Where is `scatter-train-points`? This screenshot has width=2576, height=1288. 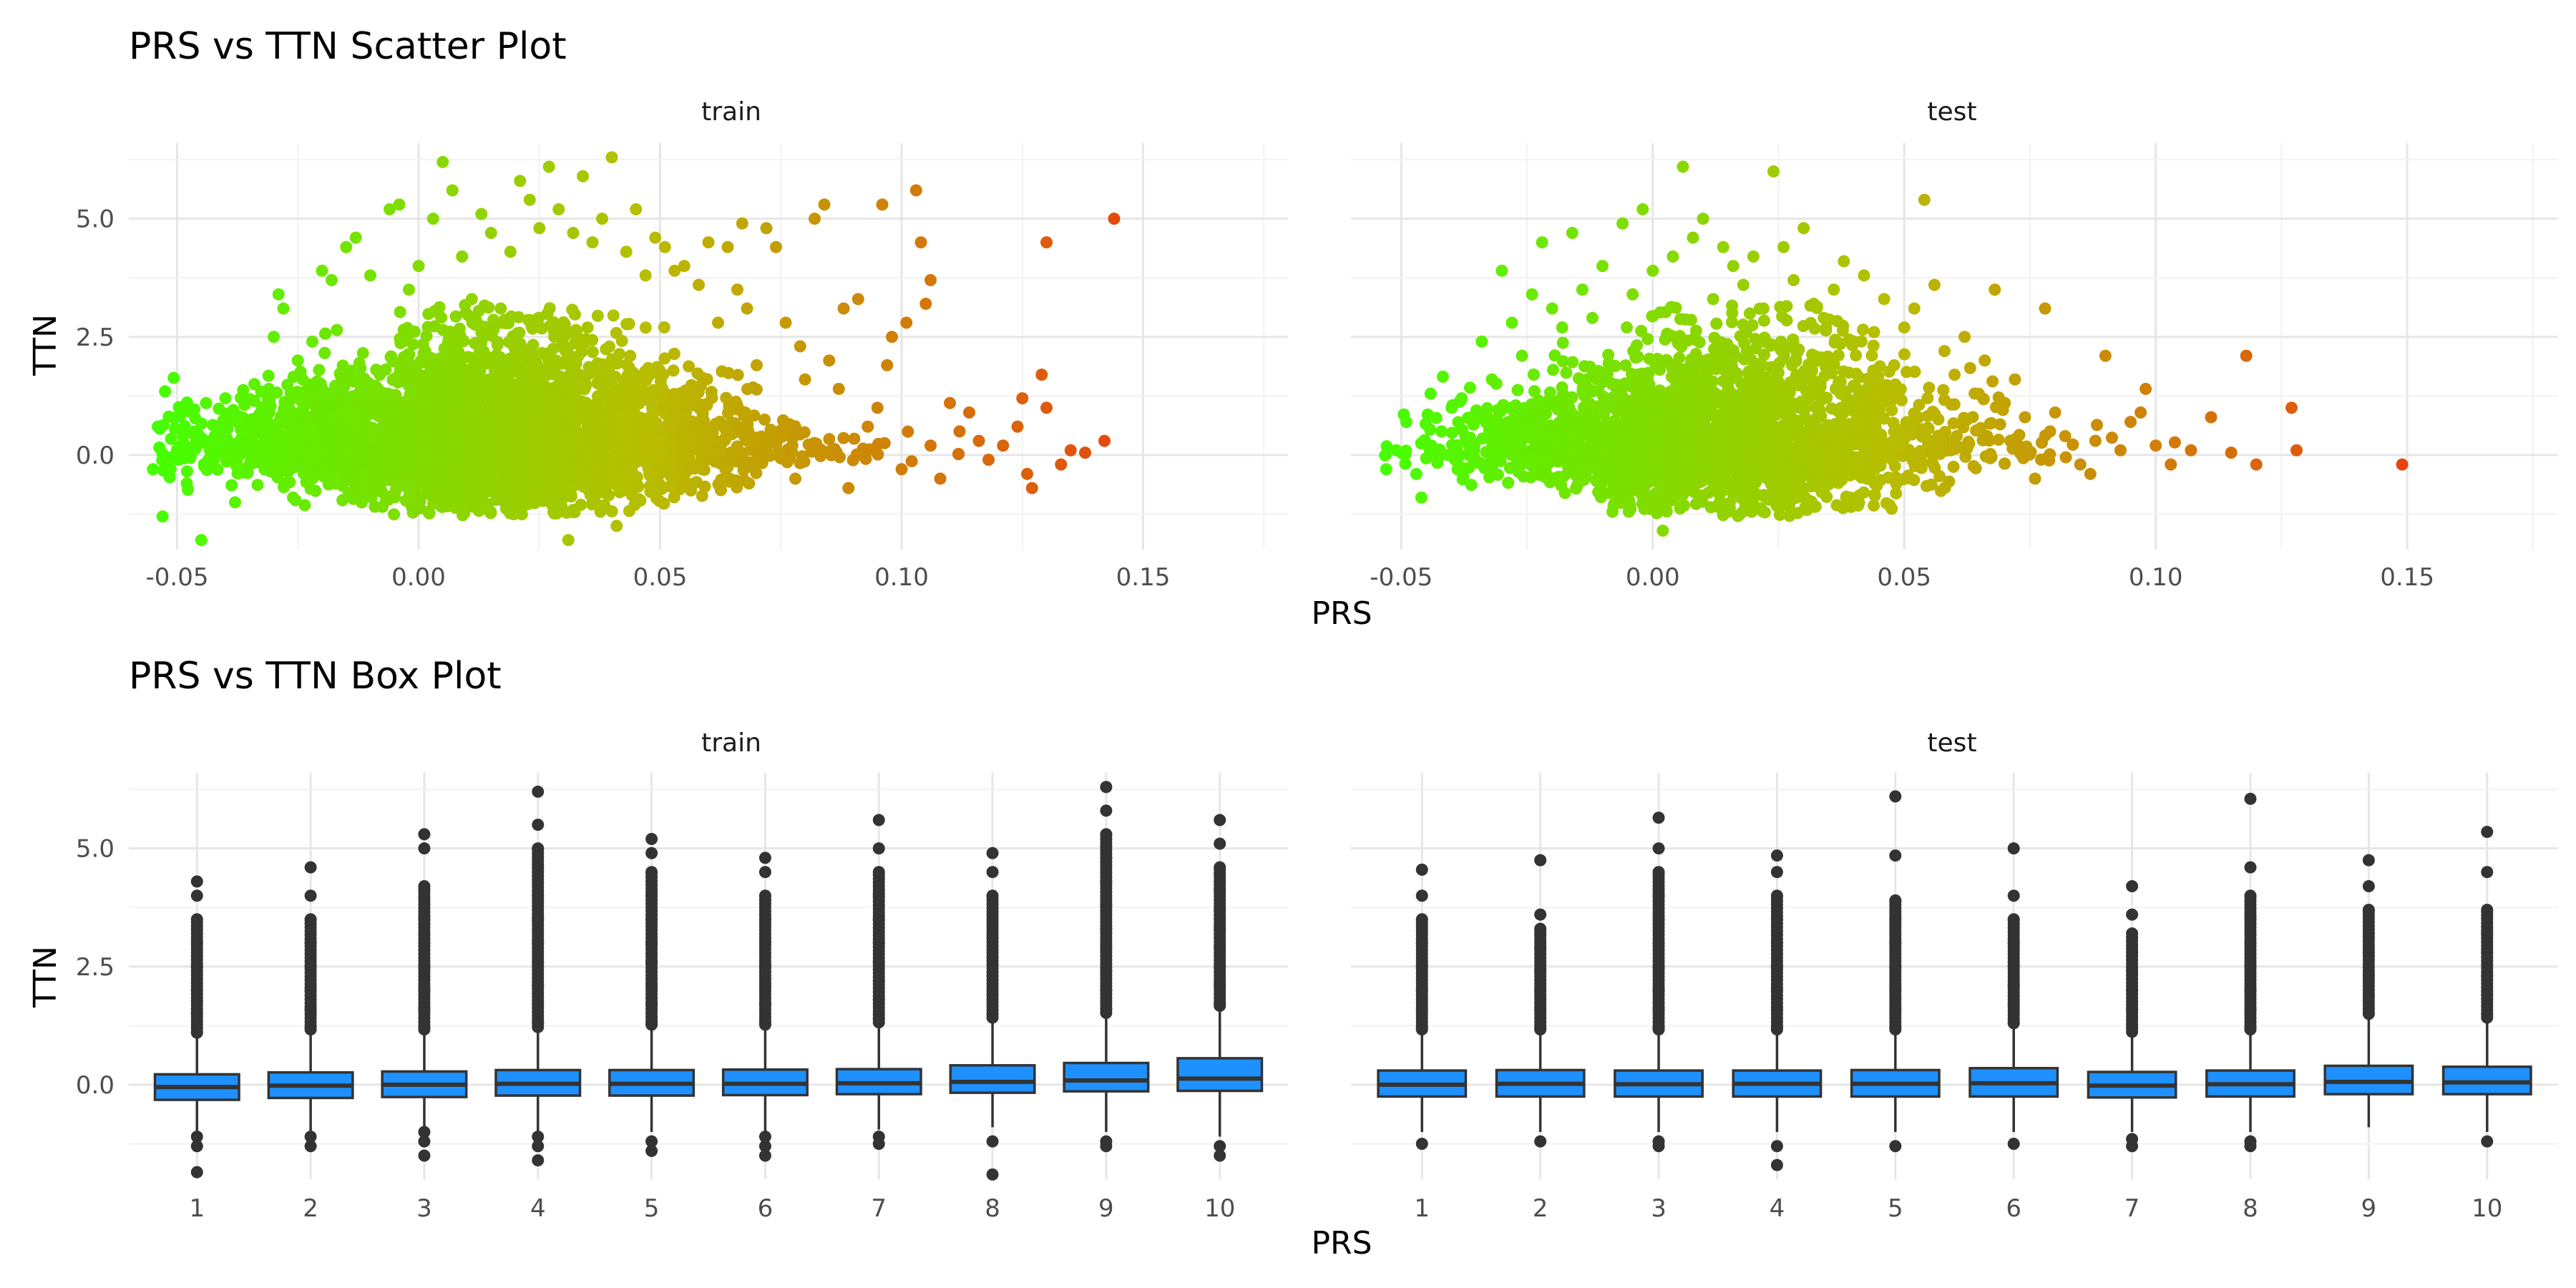 scatter-train-points is located at coordinates (634, 349).